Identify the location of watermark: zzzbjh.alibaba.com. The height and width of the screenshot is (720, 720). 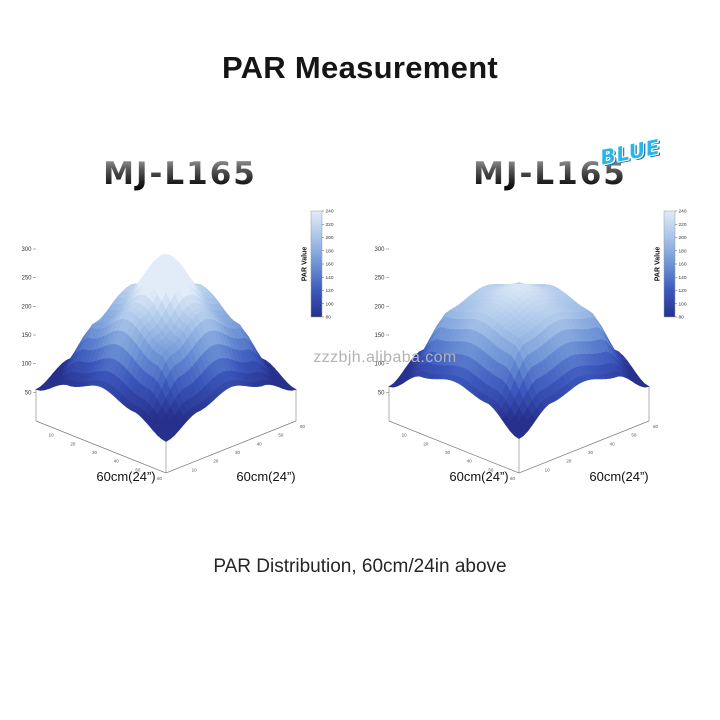
(385, 357).